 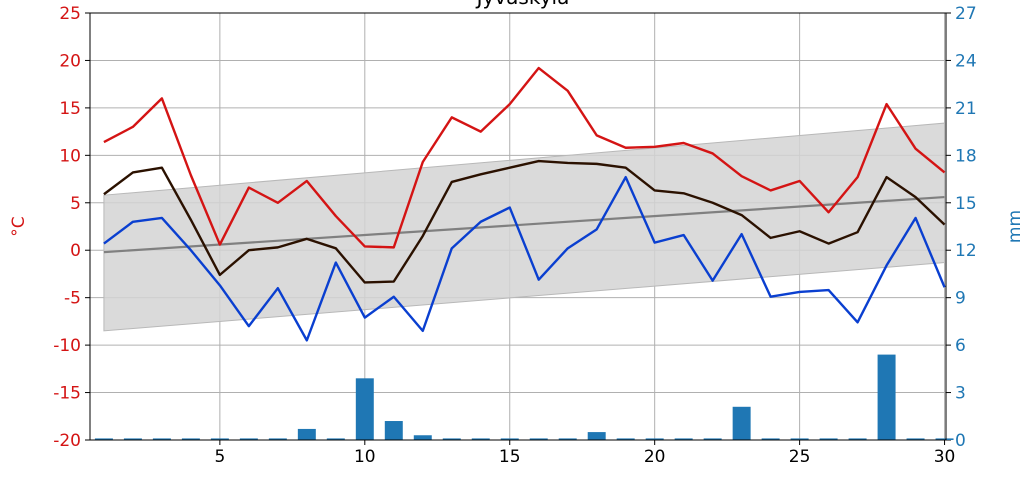 What do you see at coordinates (966, 61) in the screenshot?
I see `y2-tick-label: 24` at bounding box center [966, 61].